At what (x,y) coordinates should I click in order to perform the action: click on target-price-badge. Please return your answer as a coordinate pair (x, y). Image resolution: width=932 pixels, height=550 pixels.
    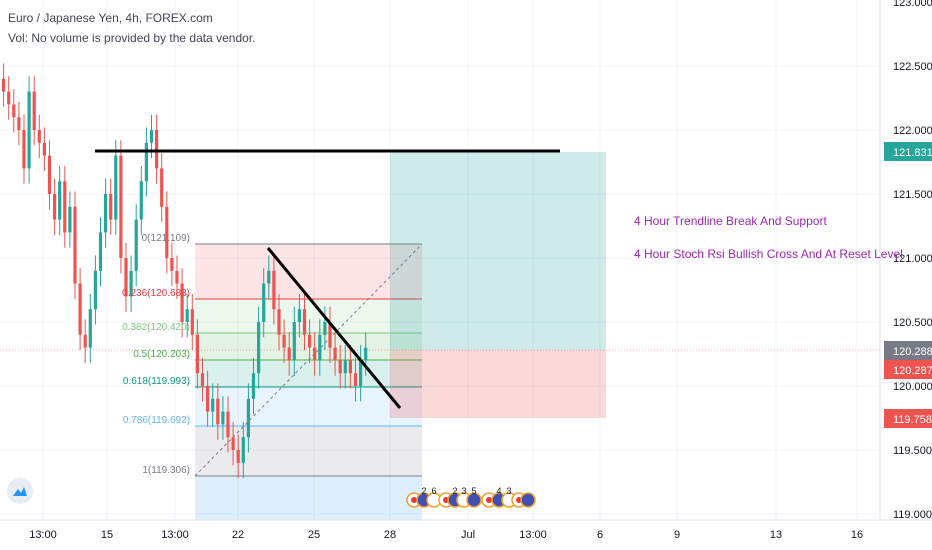
    Looking at the image, I should click on (908, 151).